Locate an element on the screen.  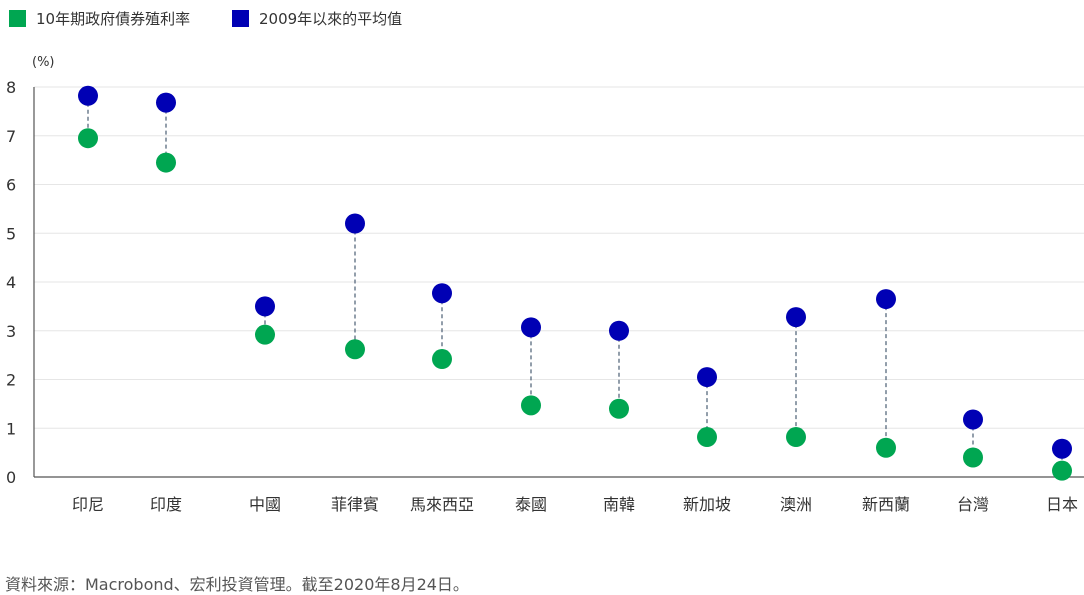
x-tick-label: 泰國 is located at coordinates (531, 504).